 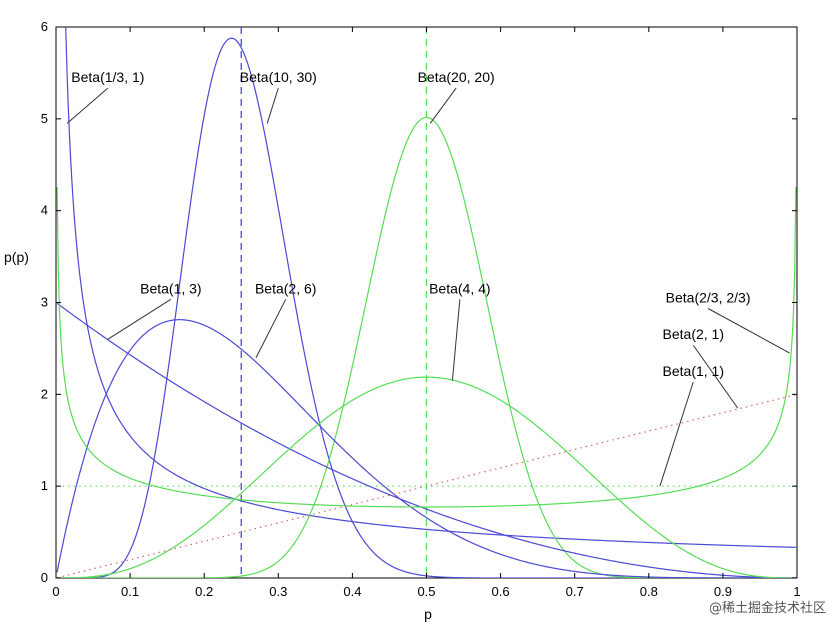 What do you see at coordinates (44, 26) in the screenshot?
I see `y-tick-label: 6` at bounding box center [44, 26].